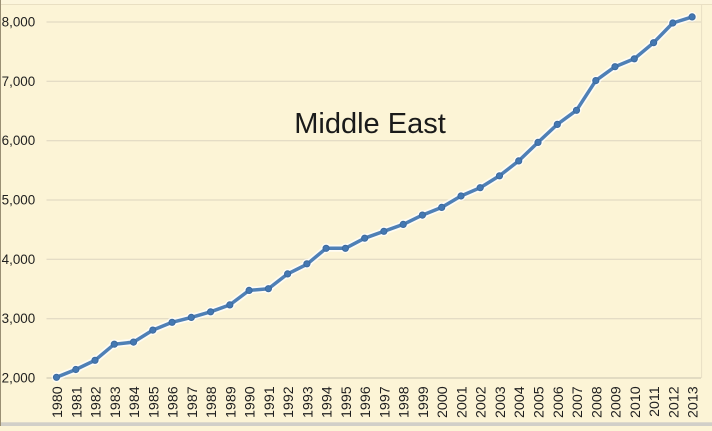  Describe the element at coordinates (116, 402) in the screenshot. I see `svg-text: 1983` at that location.